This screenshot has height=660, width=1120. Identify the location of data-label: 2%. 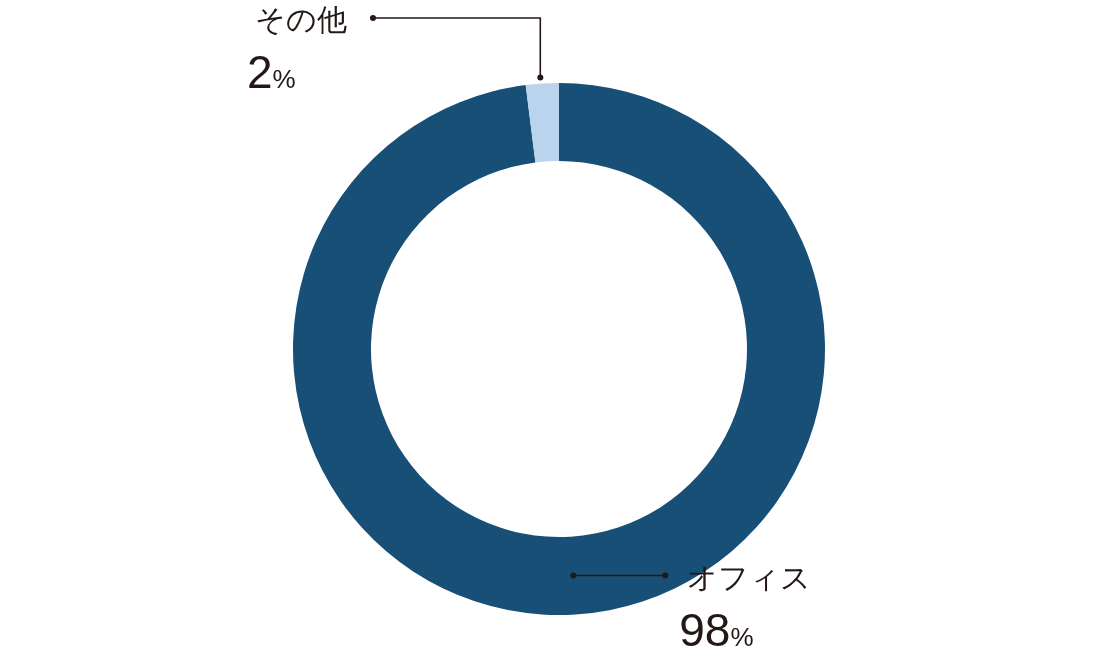
(271, 72).